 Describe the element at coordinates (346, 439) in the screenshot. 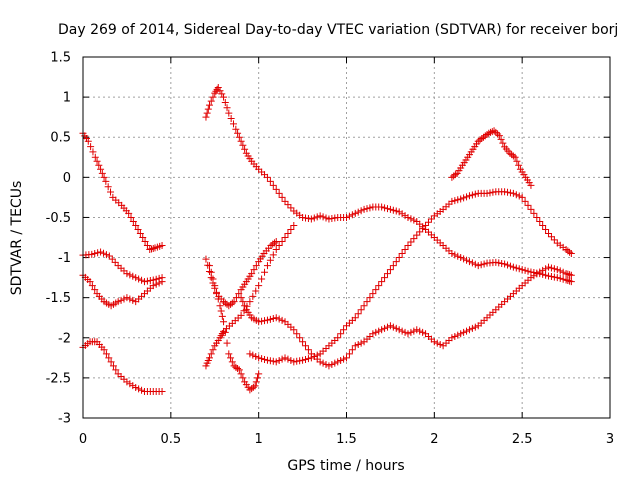

I see `x-tick-label: 1.5` at that location.